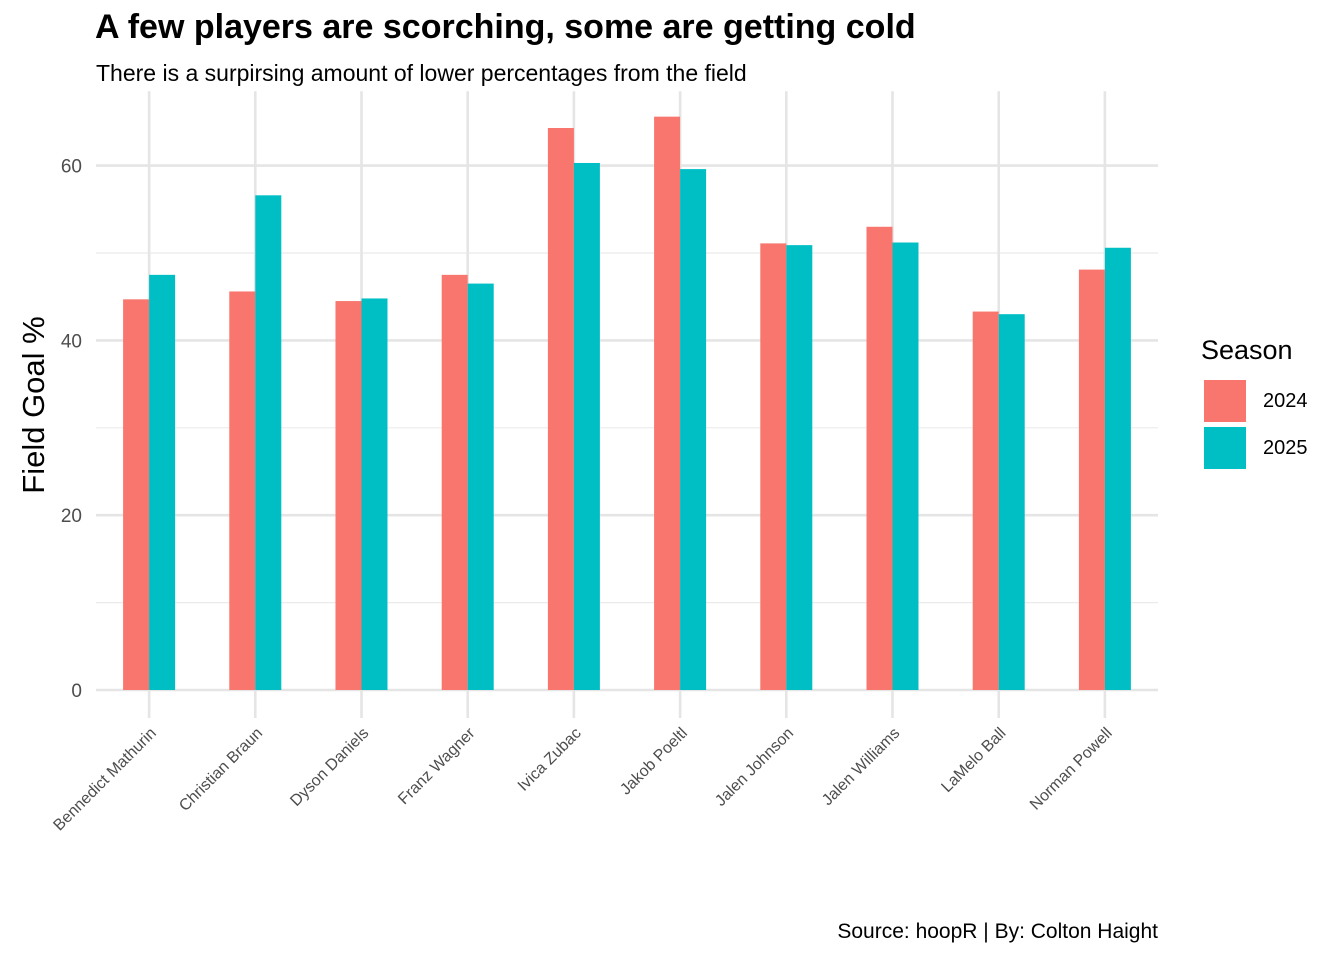 This screenshot has height=960, width=1344. I want to click on bar-2025-franz-wagner, so click(480, 486).